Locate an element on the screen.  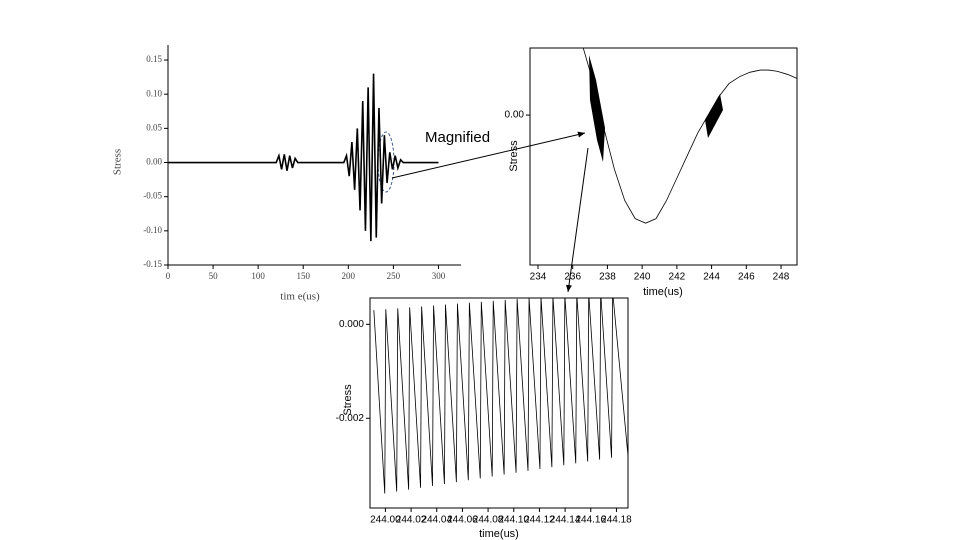
x-tick-label: 244.18 is located at coordinates (616, 520).